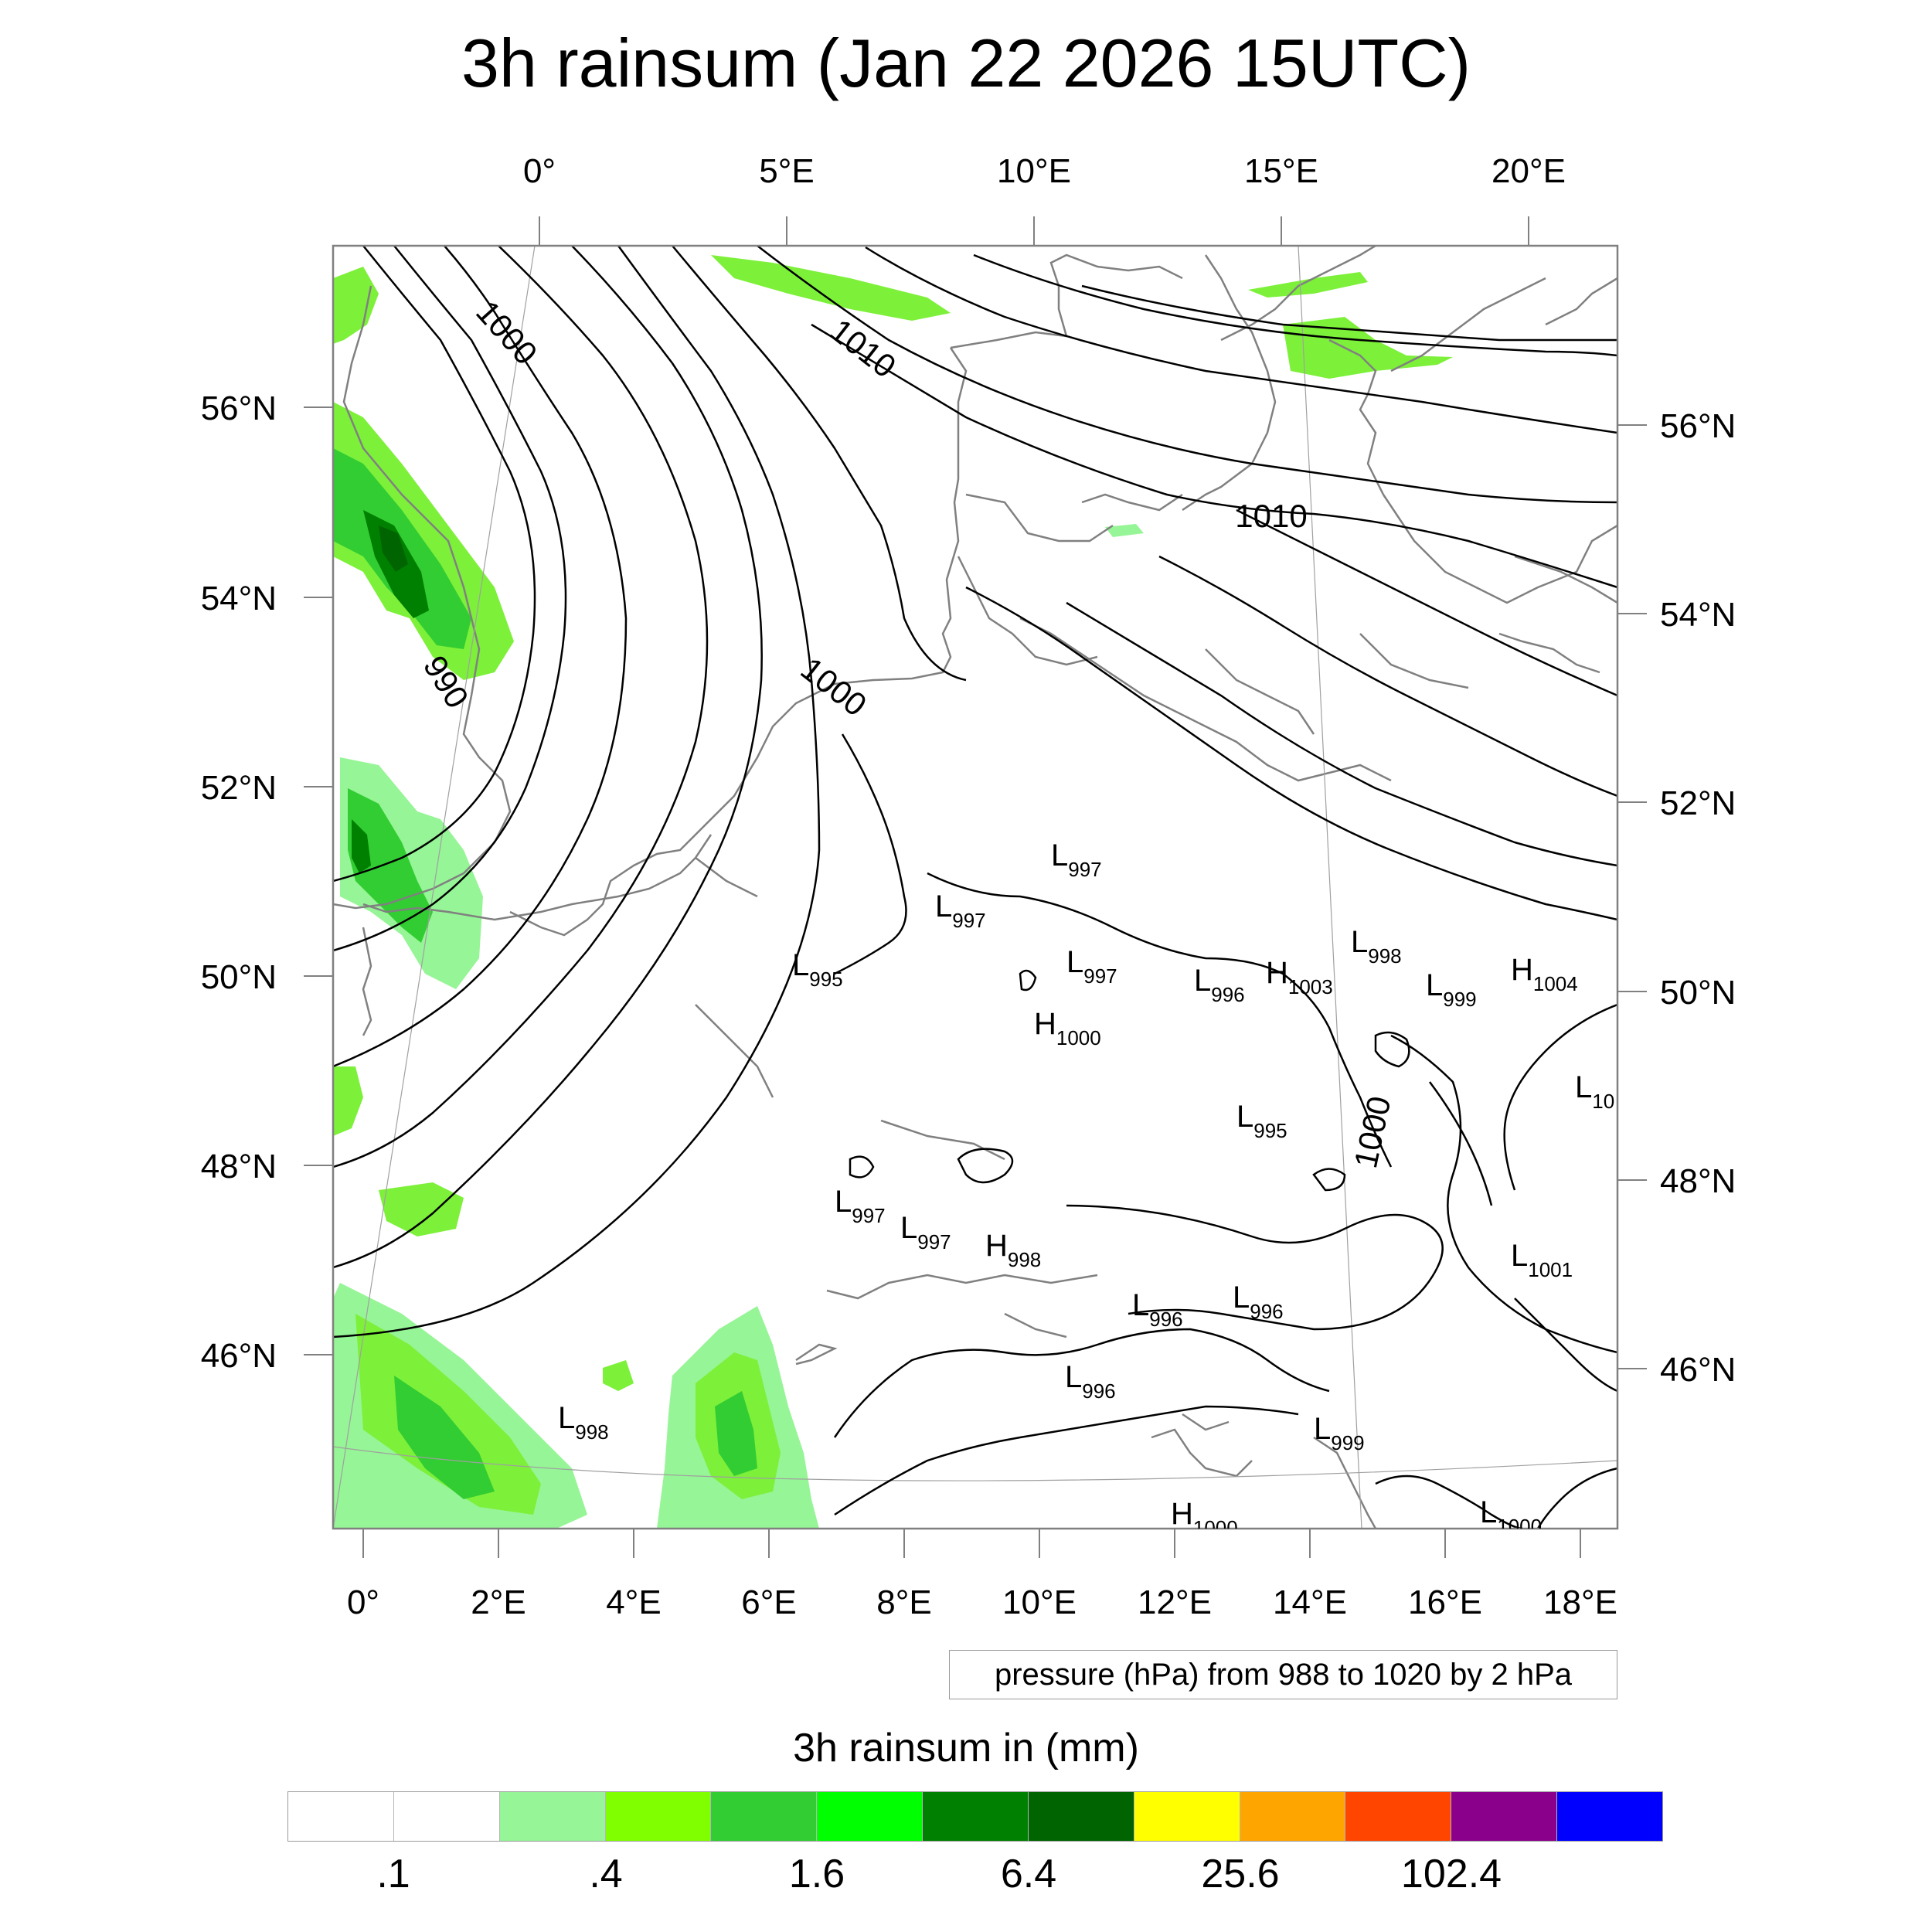 Image resolution: width=1932 pixels, height=1932 pixels. Describe the element at coordinates (239, 599) in the screenshot. I see `left-lat-label: 54°N` at that location.